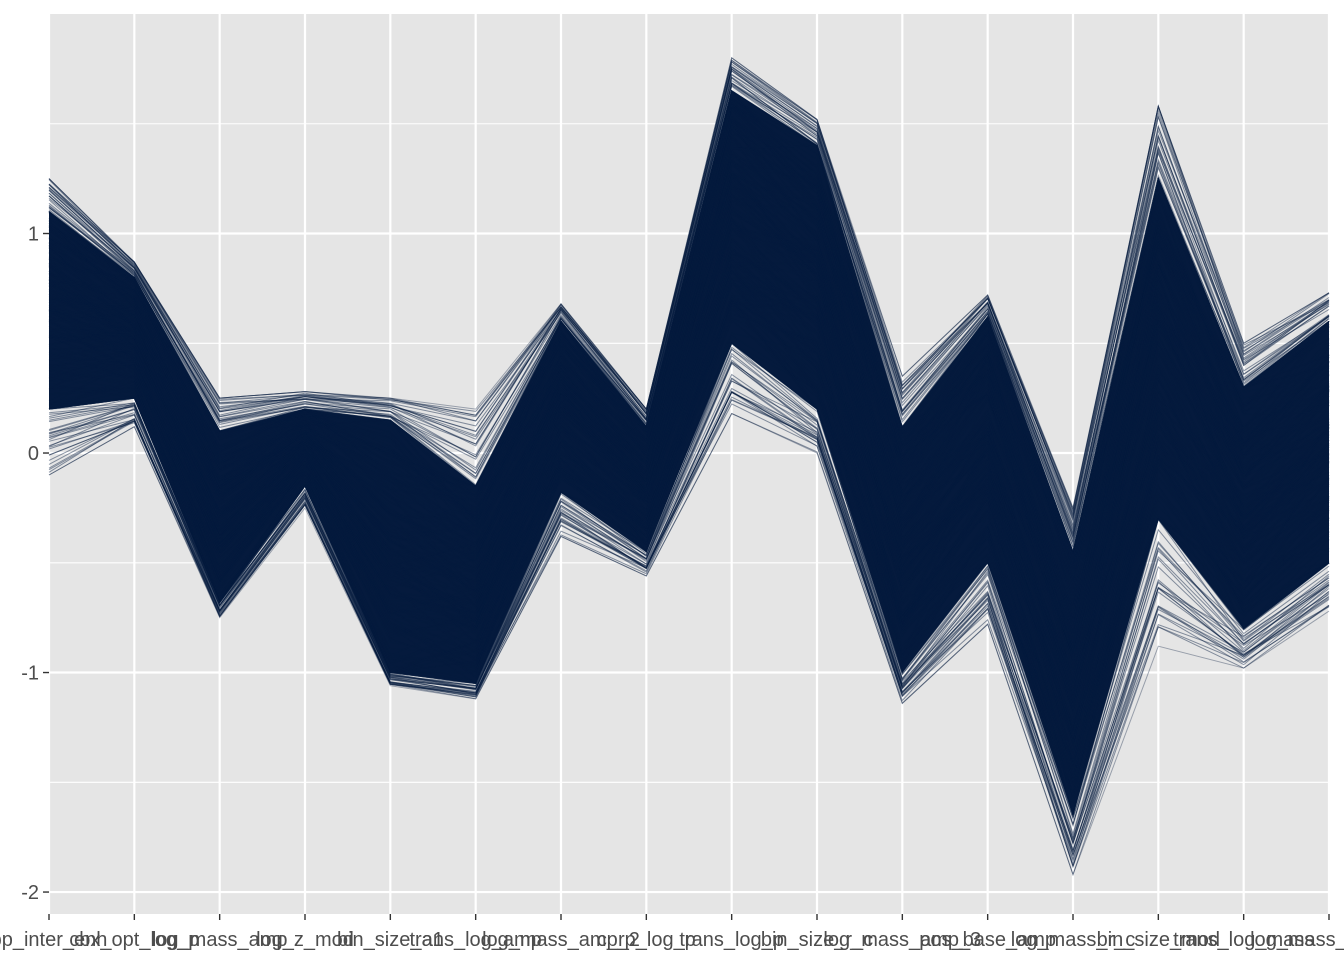  Describe the element at coordinates (646, 940) in the screenshot. I see `x-tick-label: c_rp_log_p` at that location.